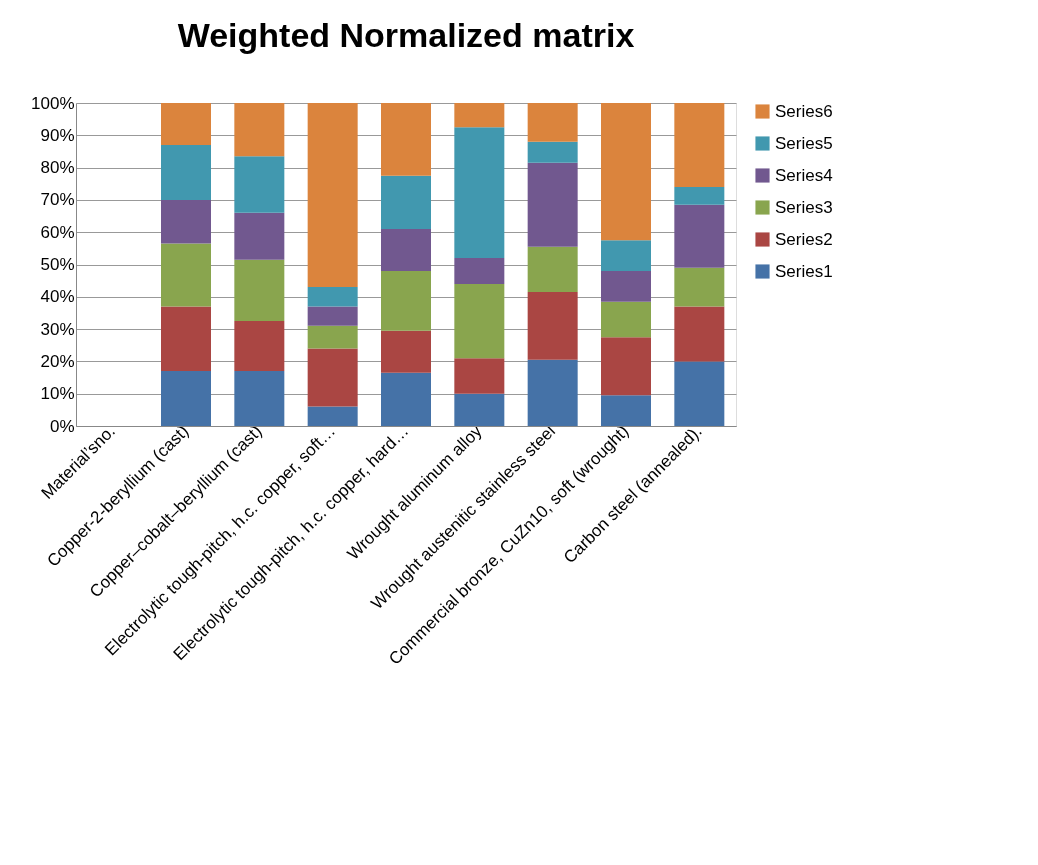 Image resolution: width=1038 pixels, height=865 pixels. What do you see at coordinates (804, 239) in the screenshot?
I see `legend-label: Series2` at bounding box center [804, 239].